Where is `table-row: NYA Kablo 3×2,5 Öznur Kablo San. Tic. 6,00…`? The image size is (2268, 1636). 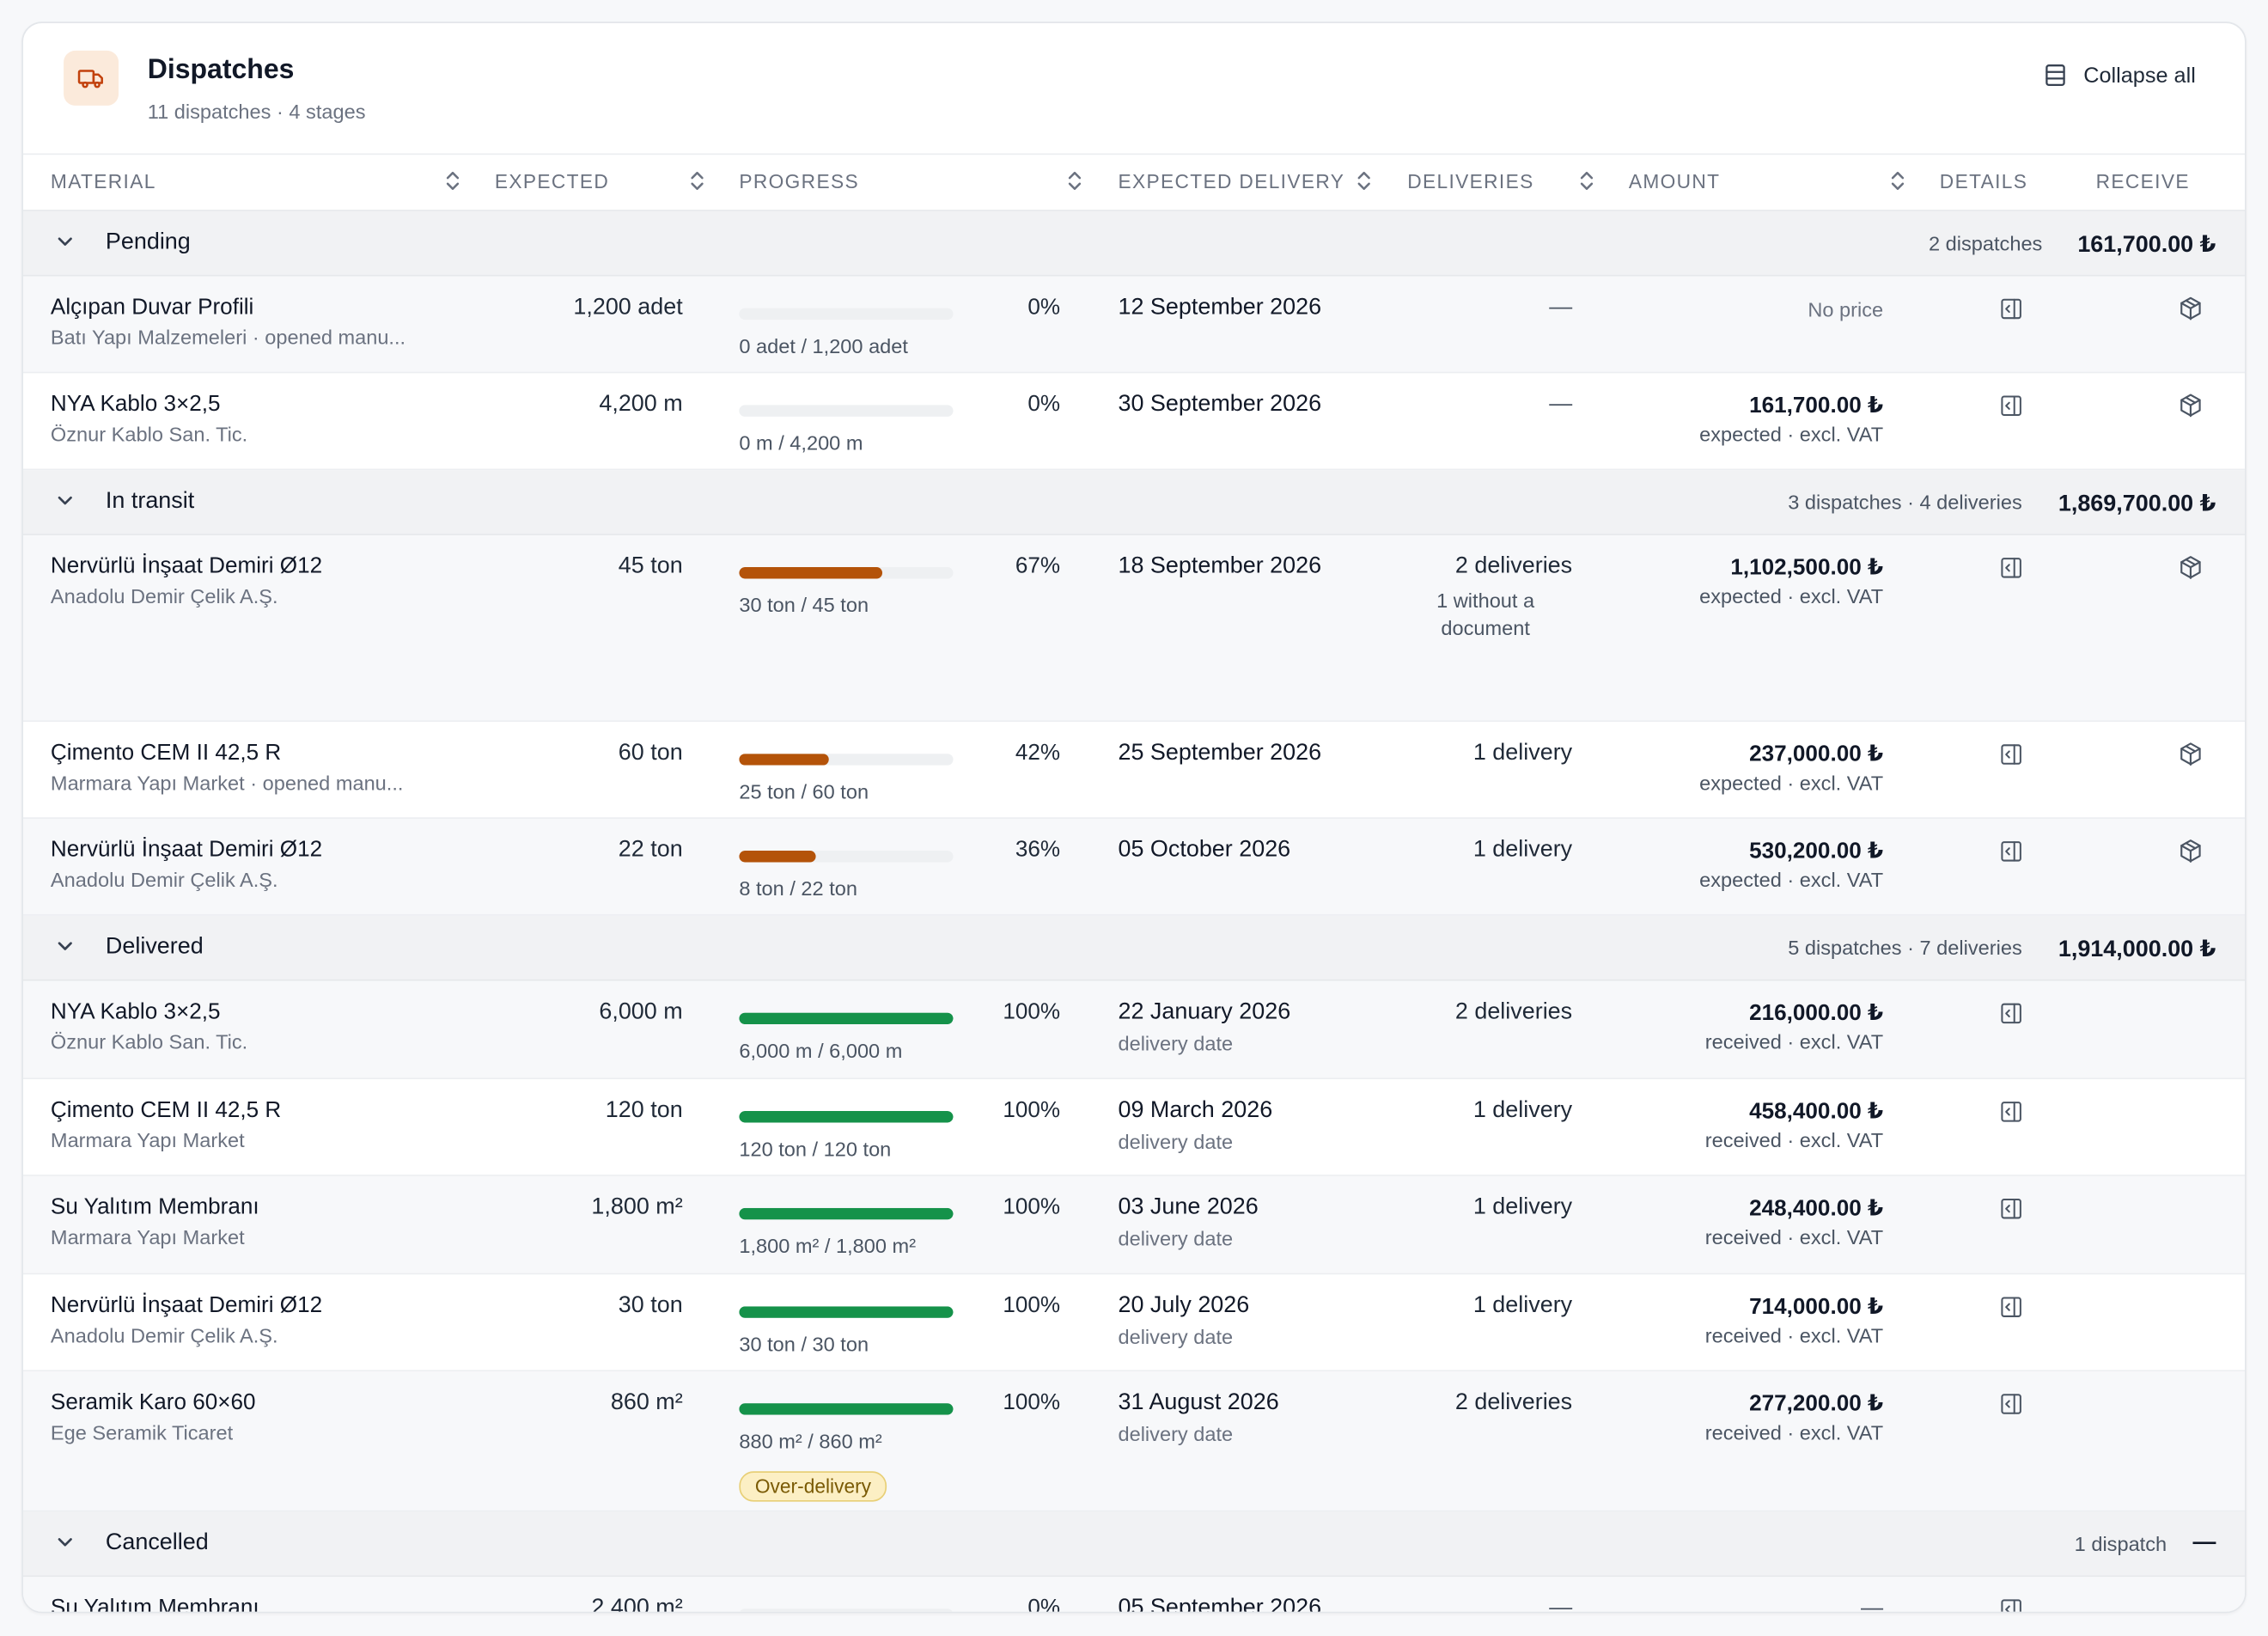 table-row: NYA Kablo 3×2,5 Öznur Kablo San. Tic. 6,00… is located at coordinates (1134, 1030).